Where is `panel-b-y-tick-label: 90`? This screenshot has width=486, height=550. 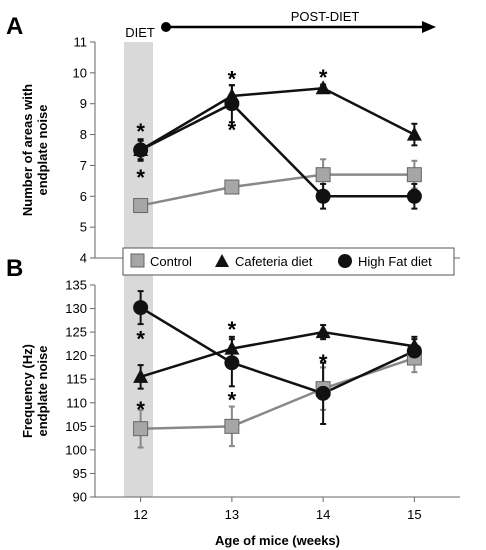 panel-b-y-tick-label: 90 is located at coordinates (80, 497).